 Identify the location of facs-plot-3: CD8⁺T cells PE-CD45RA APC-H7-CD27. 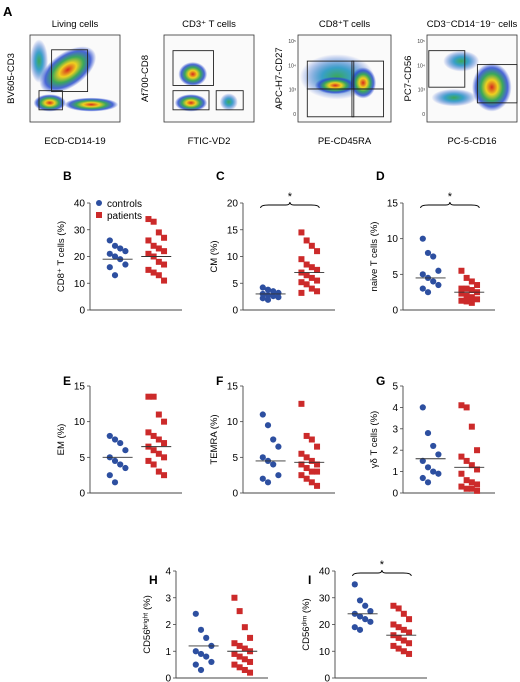
(333, 83).